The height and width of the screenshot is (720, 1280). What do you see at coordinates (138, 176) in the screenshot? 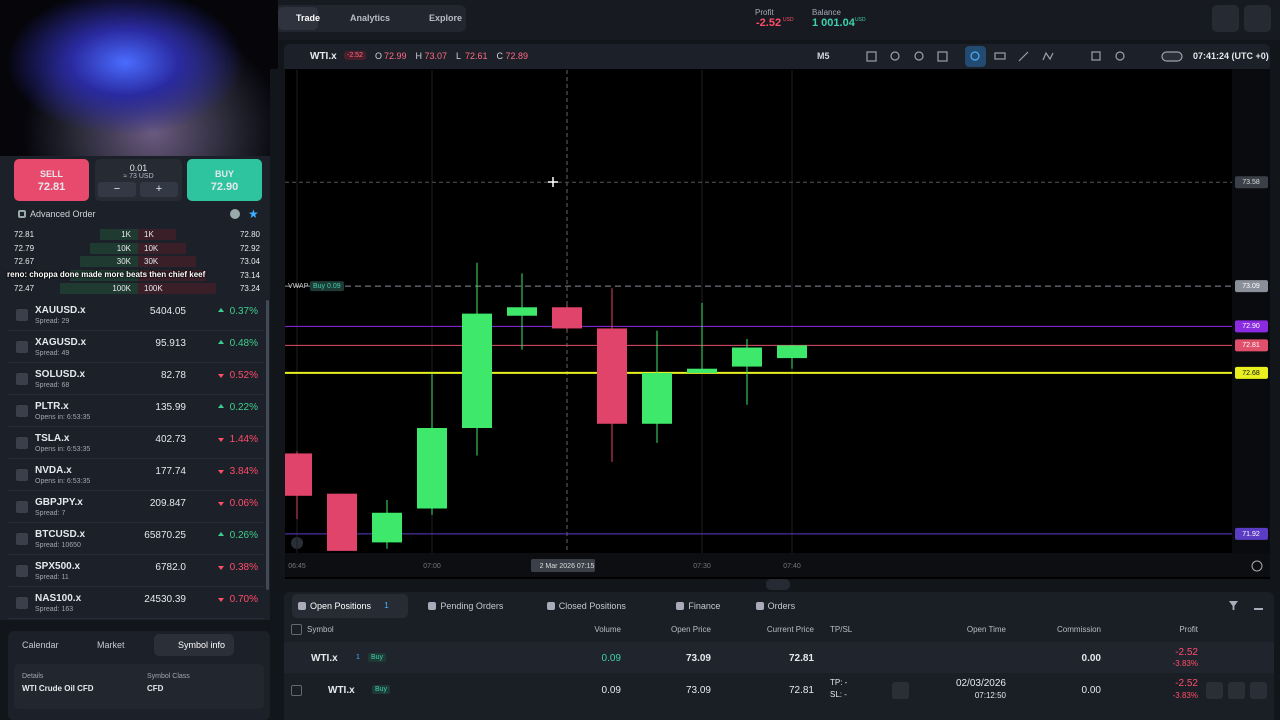
I see `volume-value: ≈ 73 USD` at bounding box center [138, 176].